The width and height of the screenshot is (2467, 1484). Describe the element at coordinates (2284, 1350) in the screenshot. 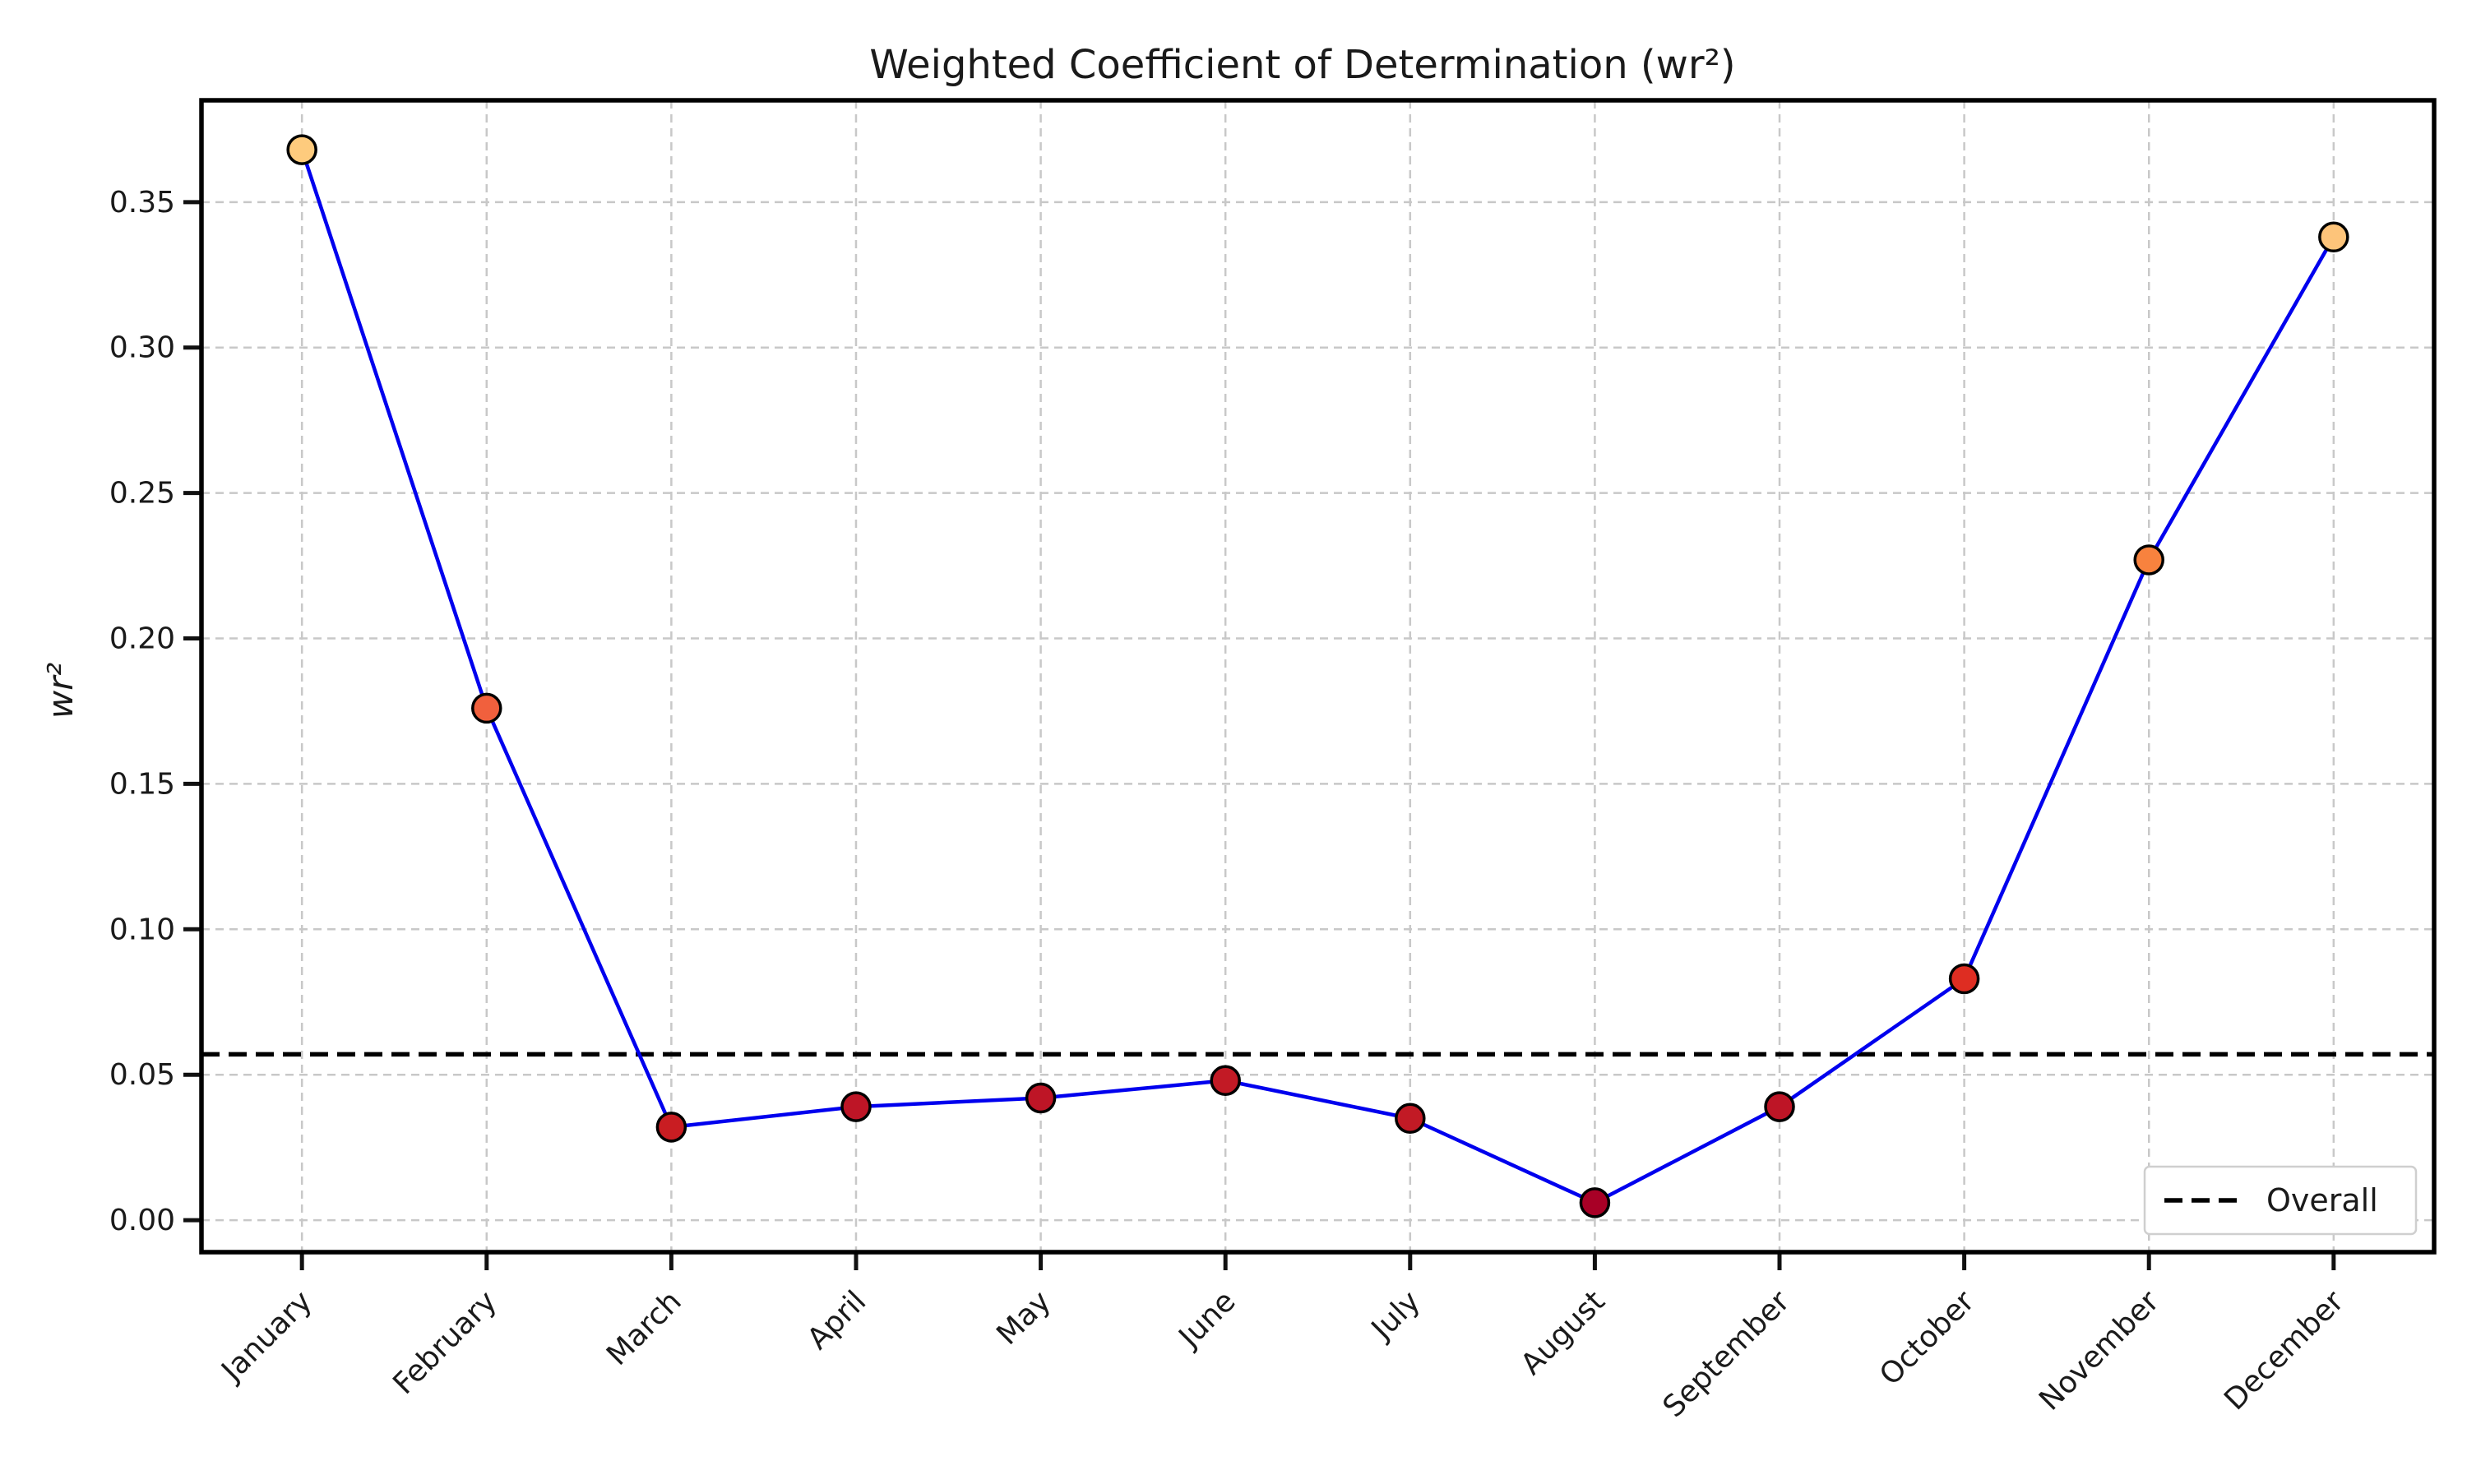

I see `x-tick-label: December` at that location.